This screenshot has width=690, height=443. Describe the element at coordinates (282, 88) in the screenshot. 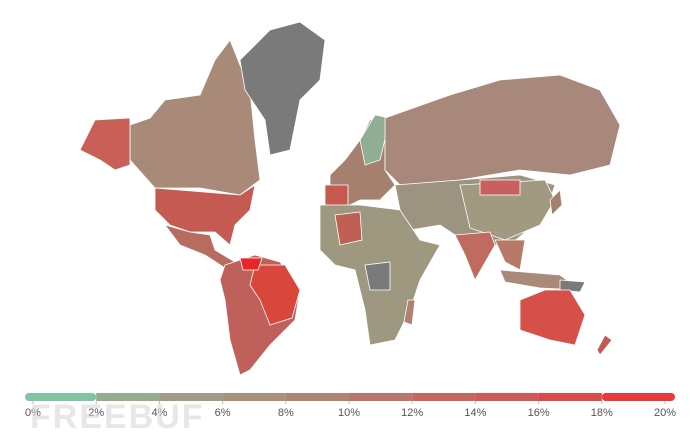

I see `greenland` at that location.